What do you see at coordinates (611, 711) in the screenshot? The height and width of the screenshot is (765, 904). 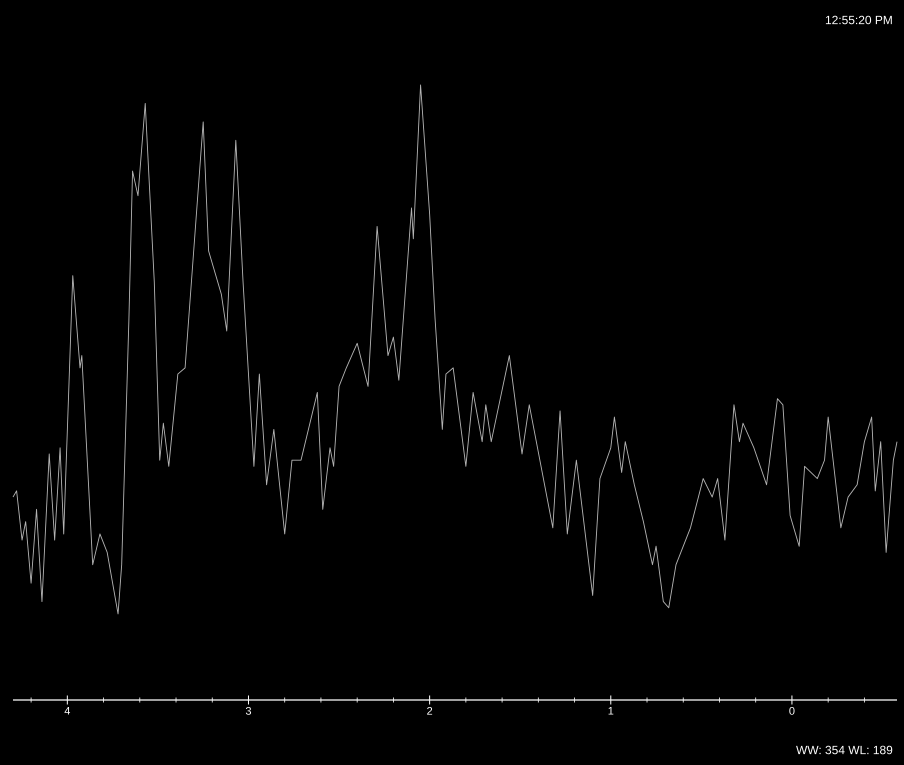 I see `x-tick-label: 1` at bounding box center [611, 711].